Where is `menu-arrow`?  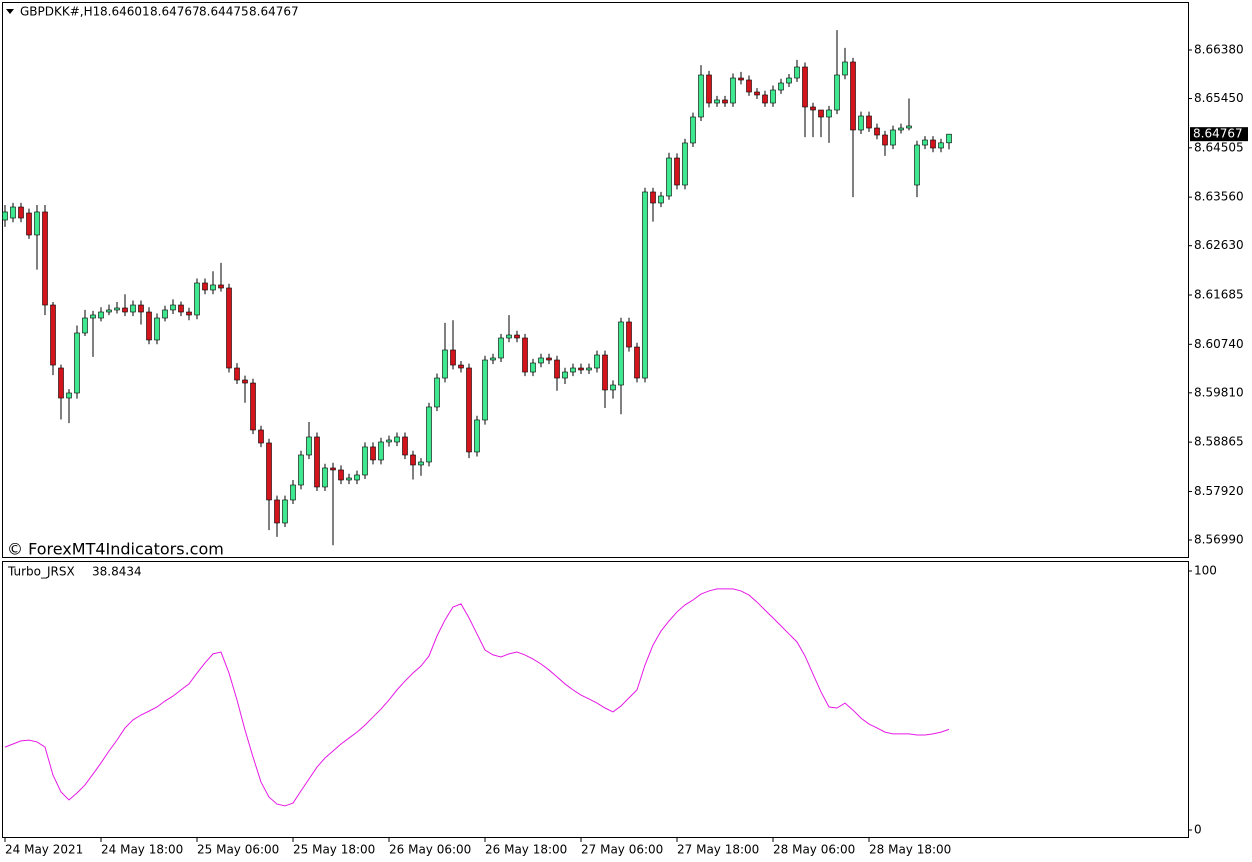
menu-arrow is located at coordinates (10, 11).